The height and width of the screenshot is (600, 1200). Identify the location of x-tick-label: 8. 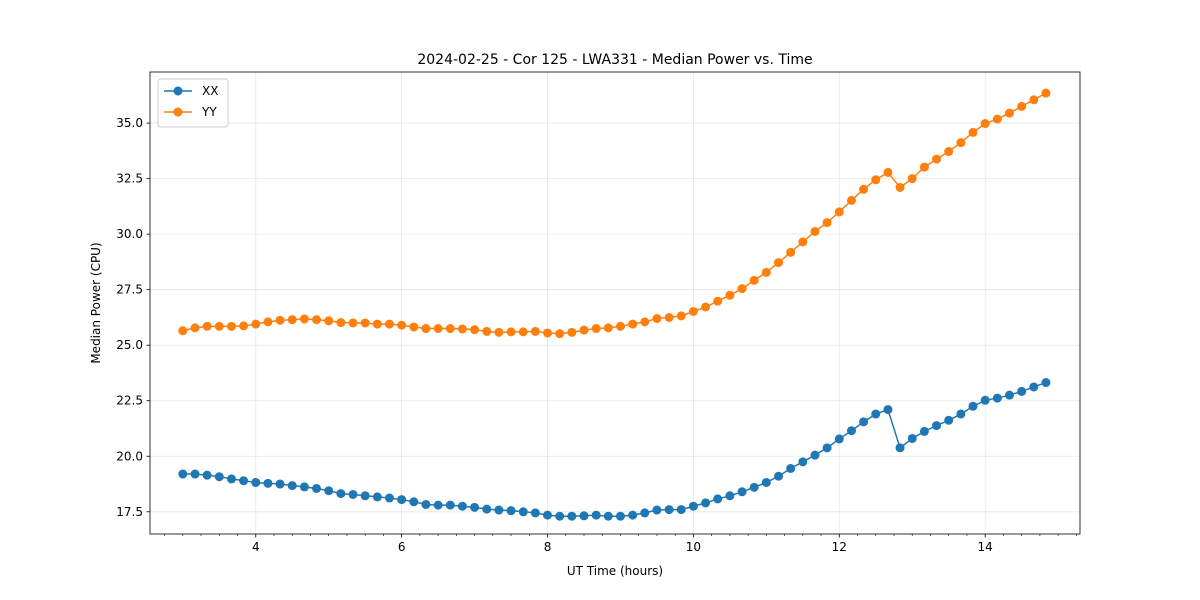
(548, 547).